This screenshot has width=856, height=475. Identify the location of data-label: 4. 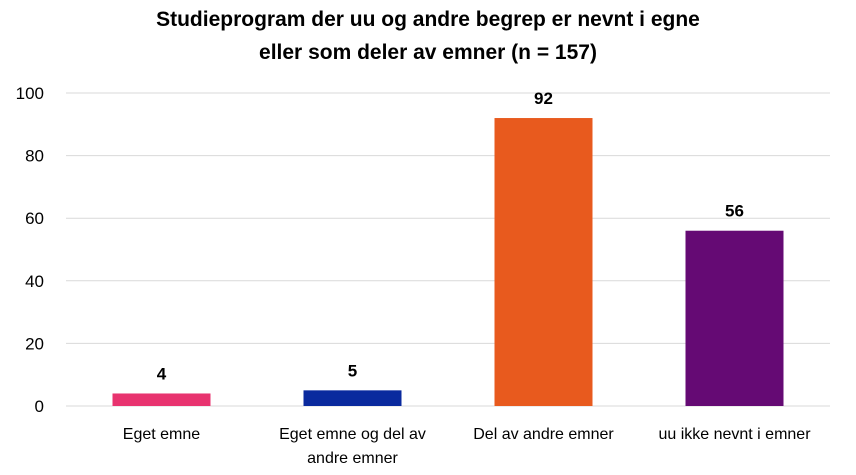
(162, 373).